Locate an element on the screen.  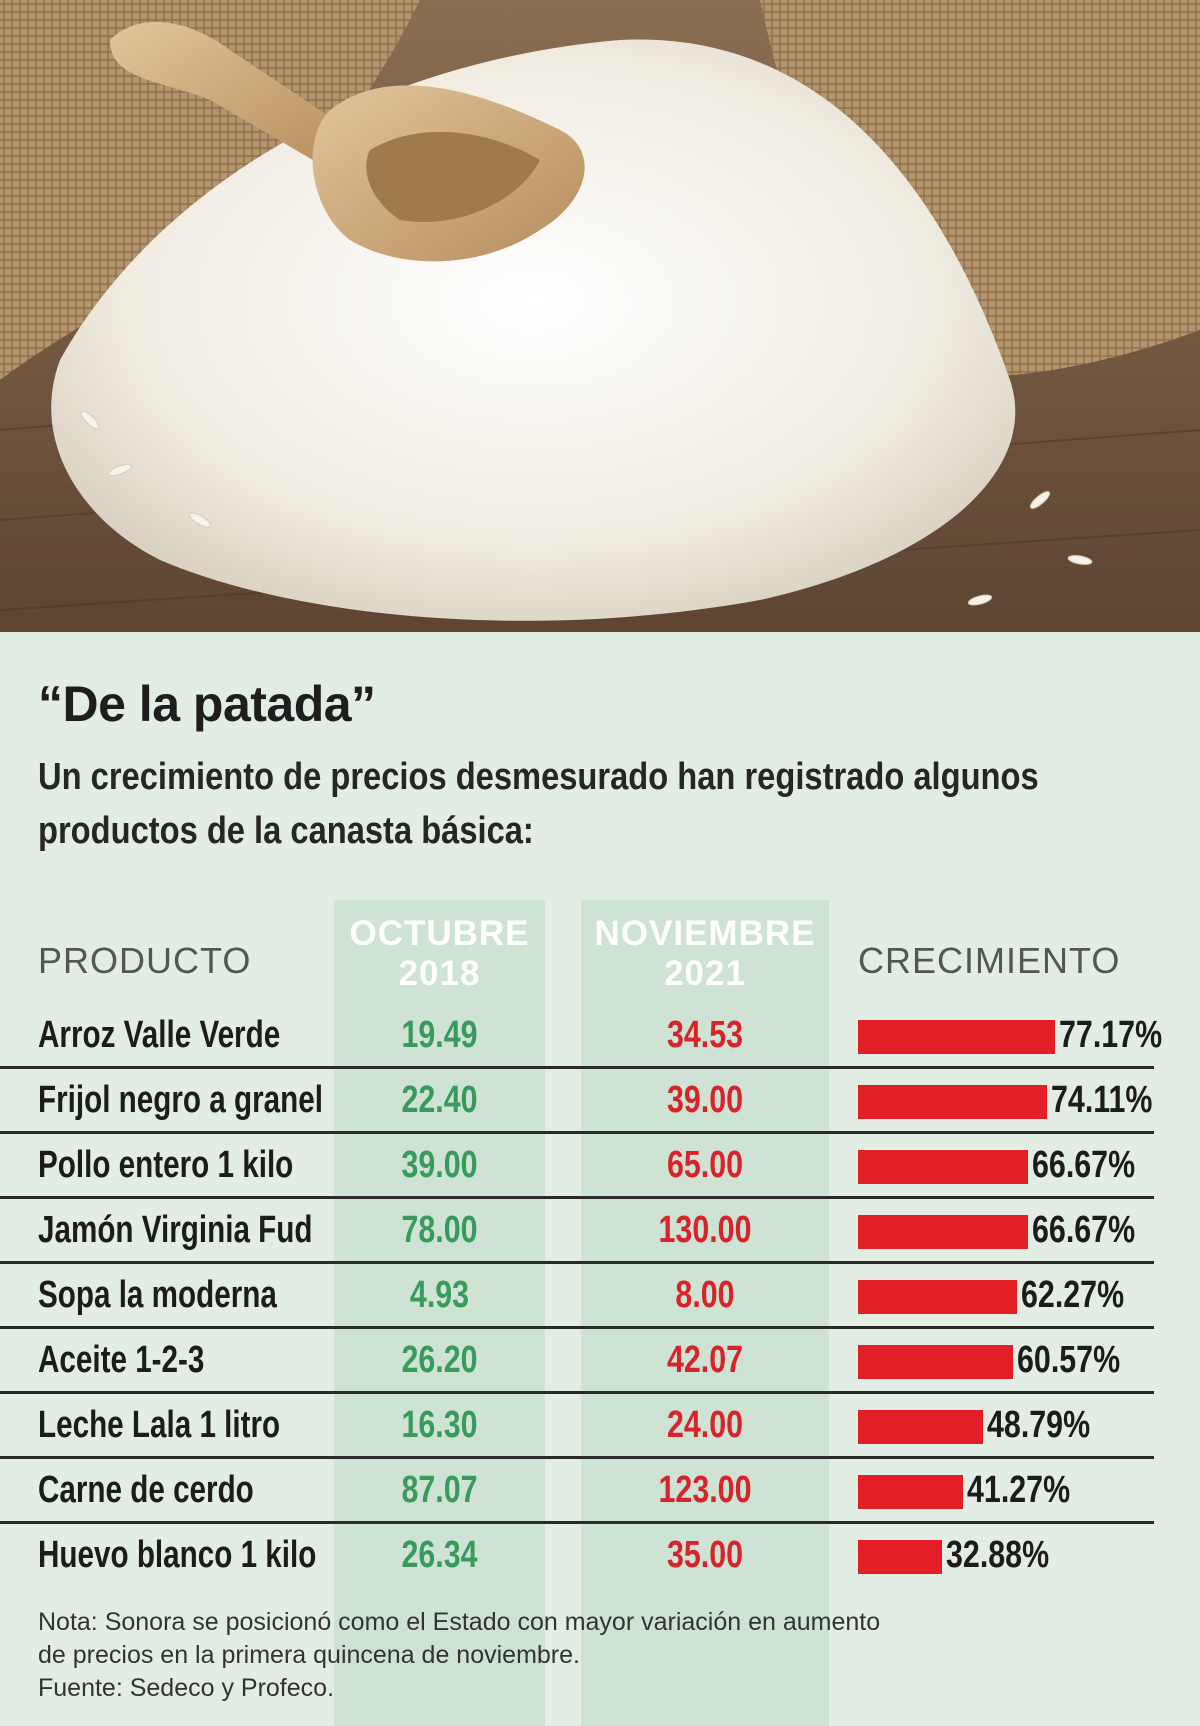
october-column-band is located at coordinates (439, 1313).